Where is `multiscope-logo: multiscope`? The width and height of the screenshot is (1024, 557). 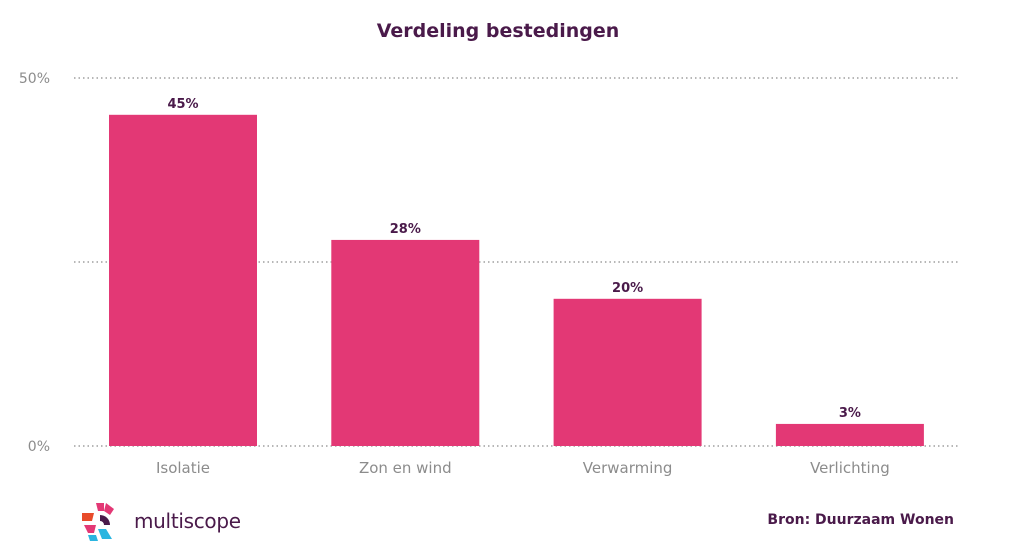 multiscope-logo: multiscope is located at coordinates (159, 521).